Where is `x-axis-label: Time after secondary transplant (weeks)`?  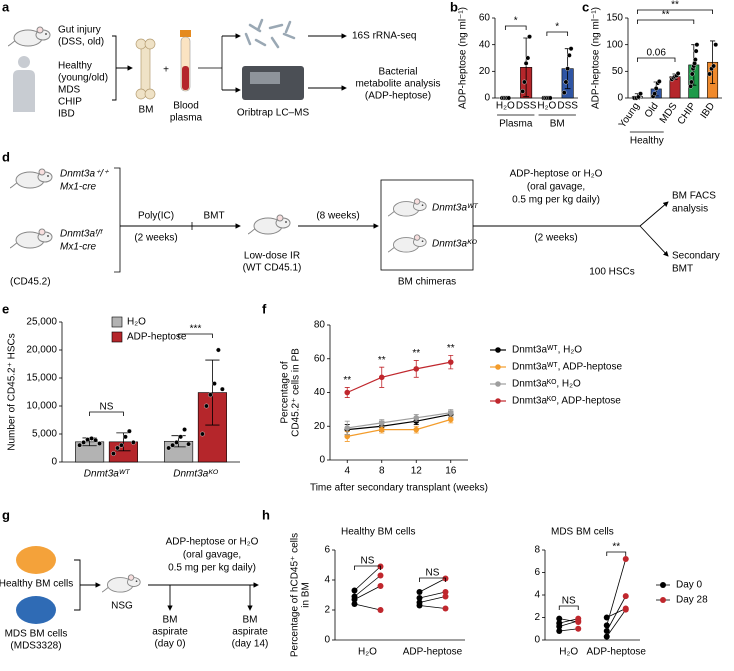 x-axis-label: Time after secondary transplant (weeks) is located at coordinates (399, 488).